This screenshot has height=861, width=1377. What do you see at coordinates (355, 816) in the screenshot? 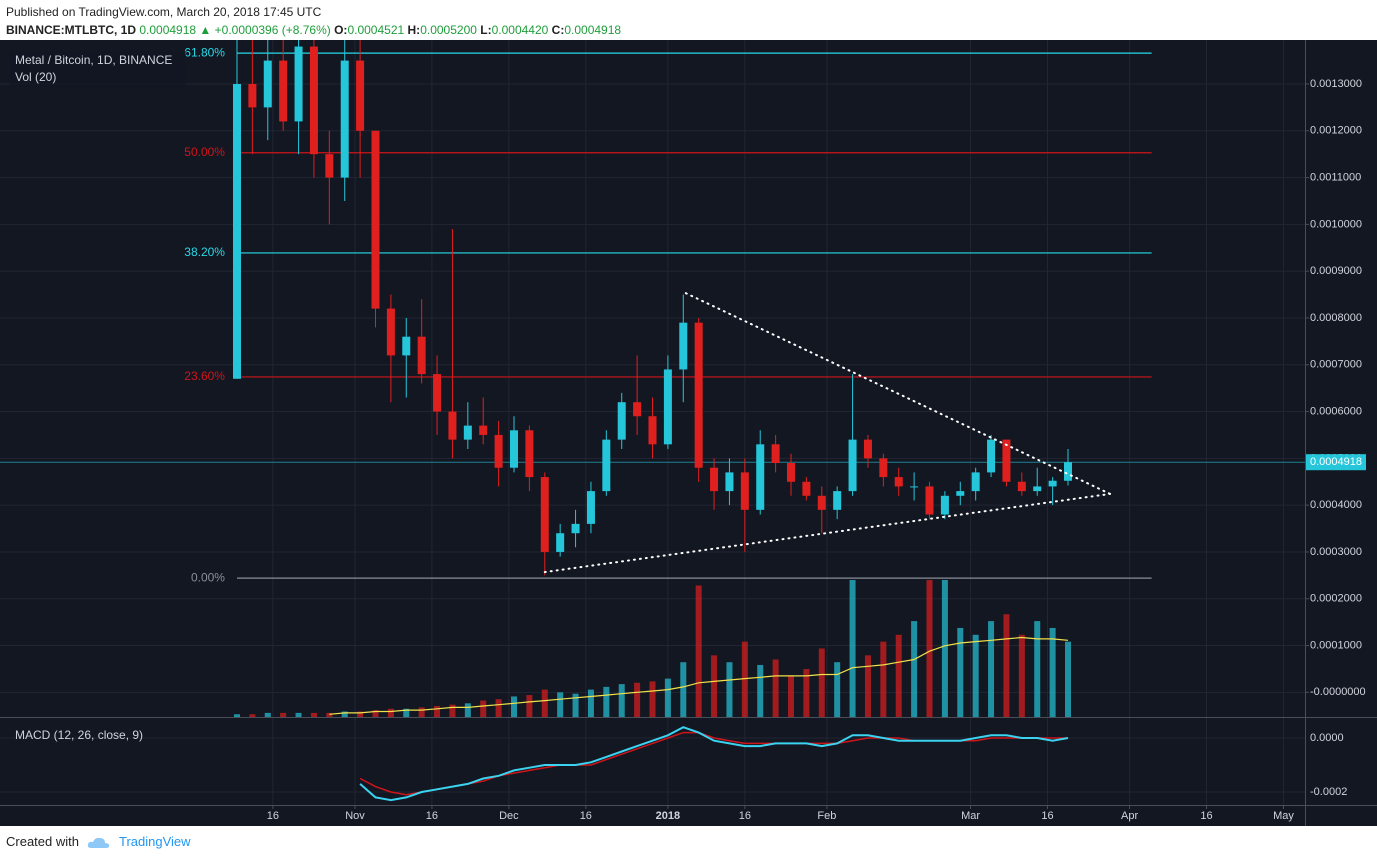
I see `x-tick-label: Nov` at bounding box center [355, 816].